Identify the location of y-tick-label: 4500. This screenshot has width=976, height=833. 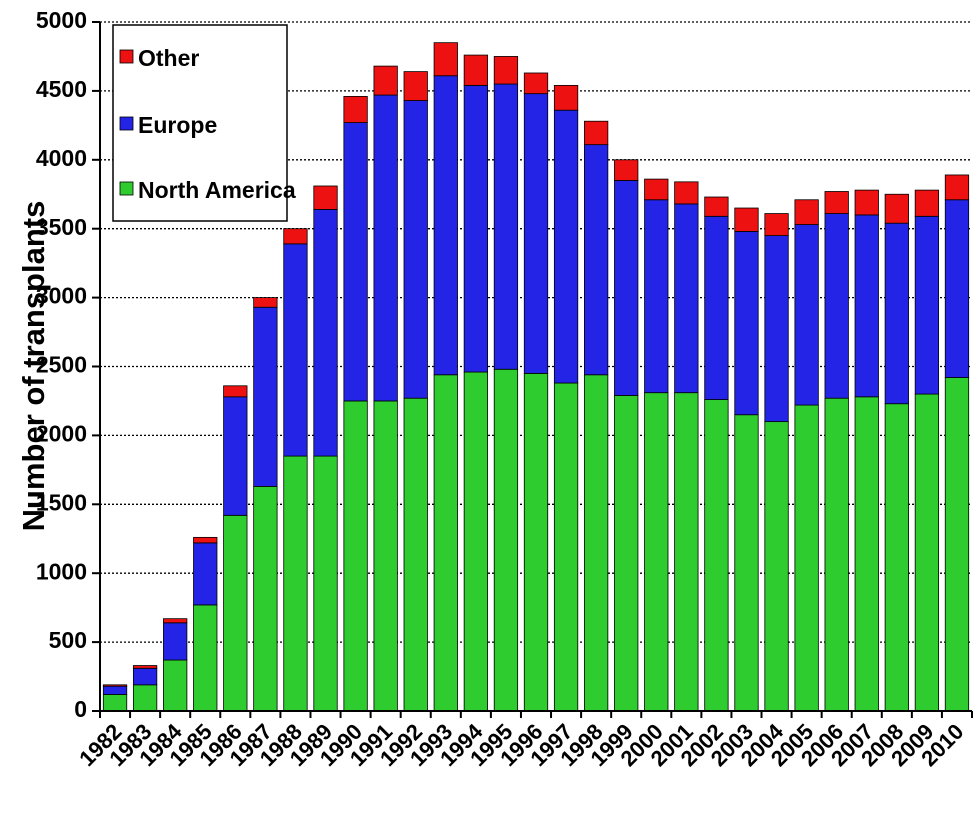
(61, 89).